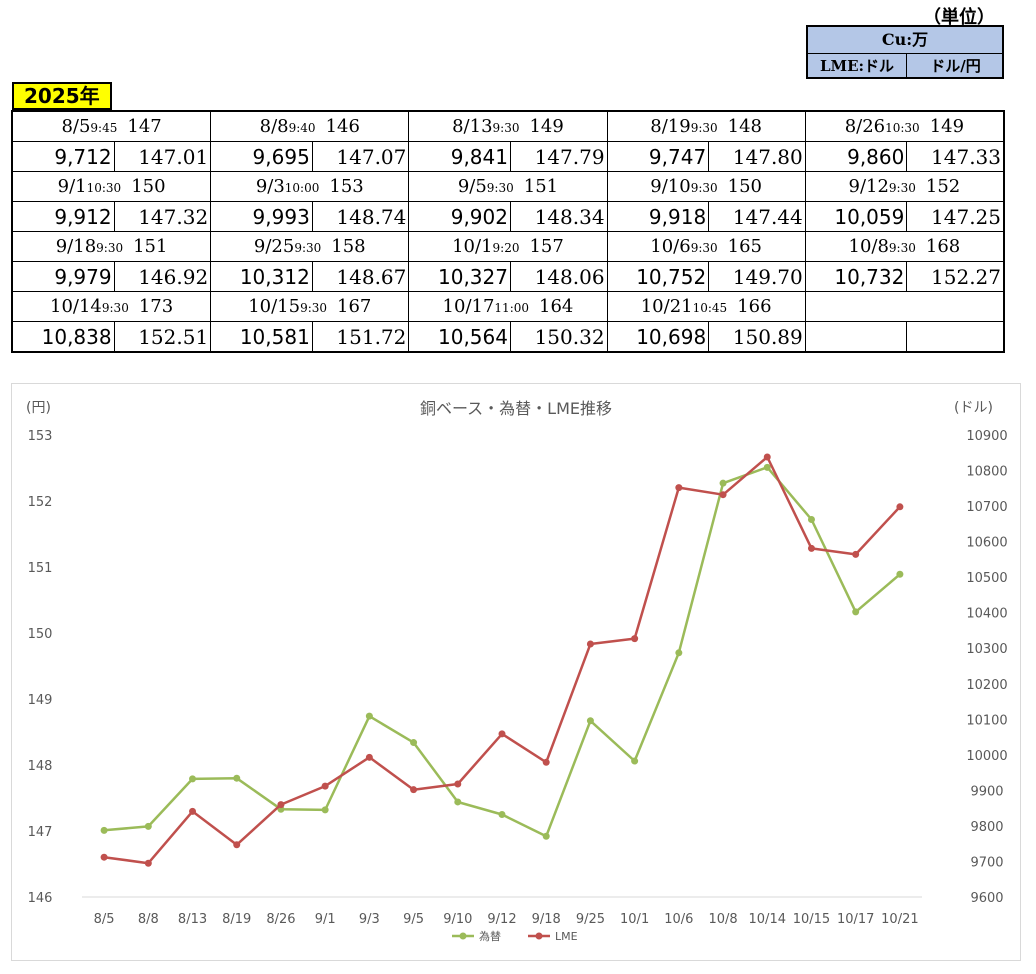 This screenshot has width=1036, height=974. What do you see at coordinates (986, 827) in the screenshot?
I see `y-right-tick-label: 9800` at bounding box center [986, 827].